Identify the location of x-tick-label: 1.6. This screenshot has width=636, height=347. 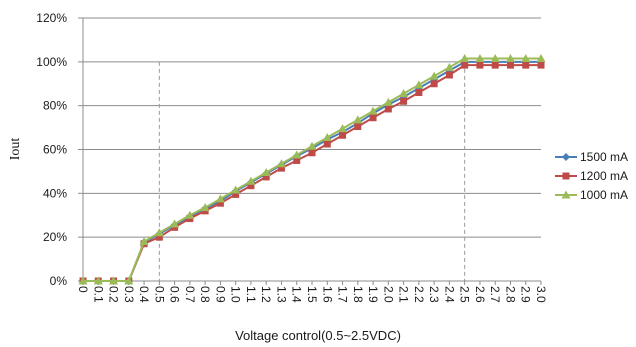
(327, 294).